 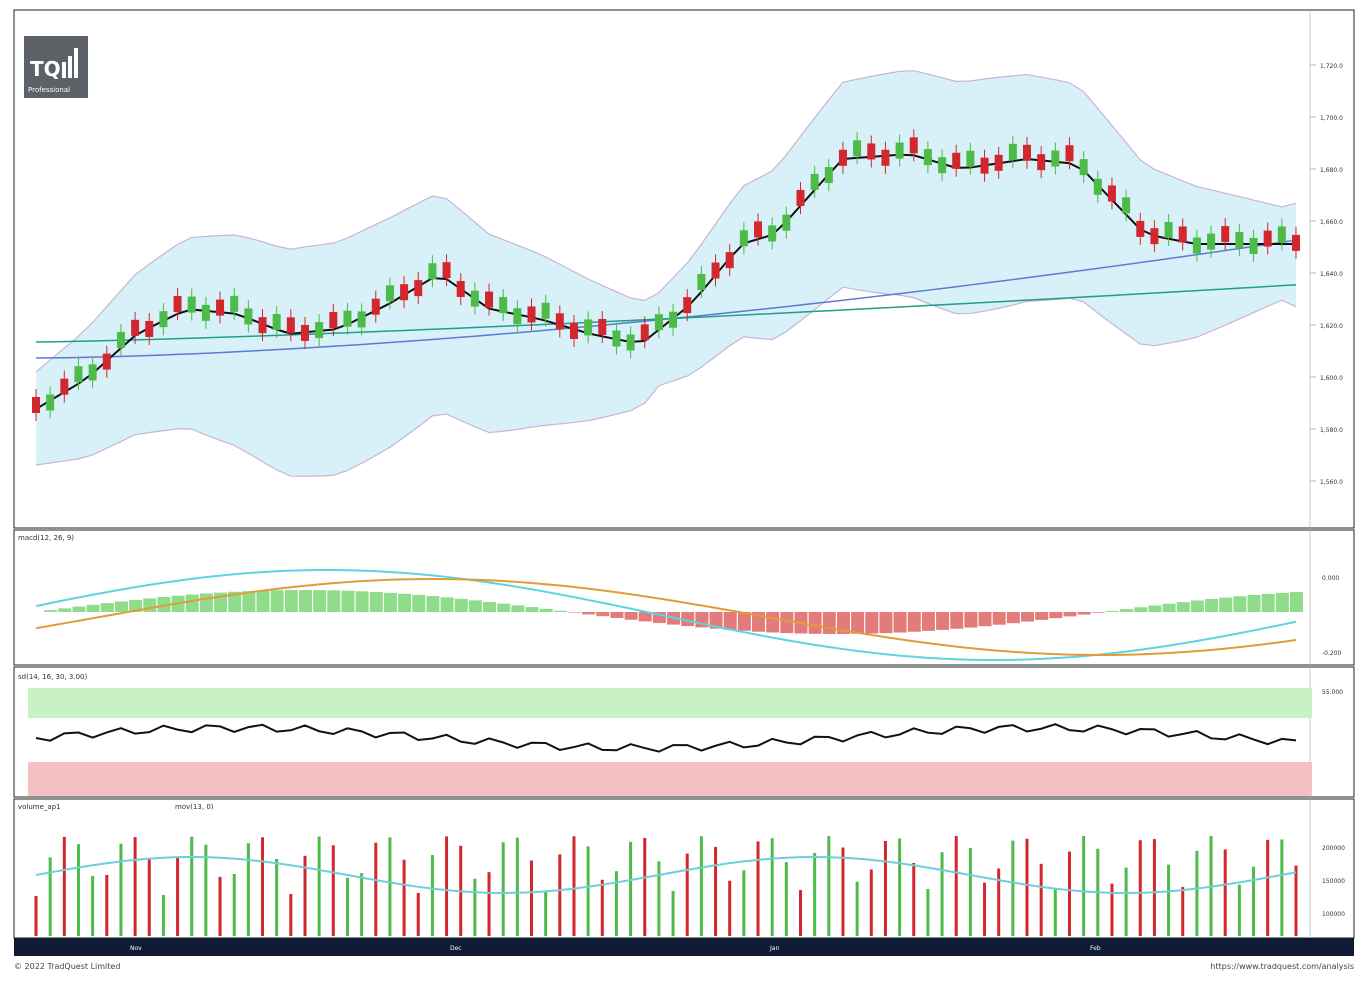 I want to click on stochastic-plot, so click(x=670, y=742).